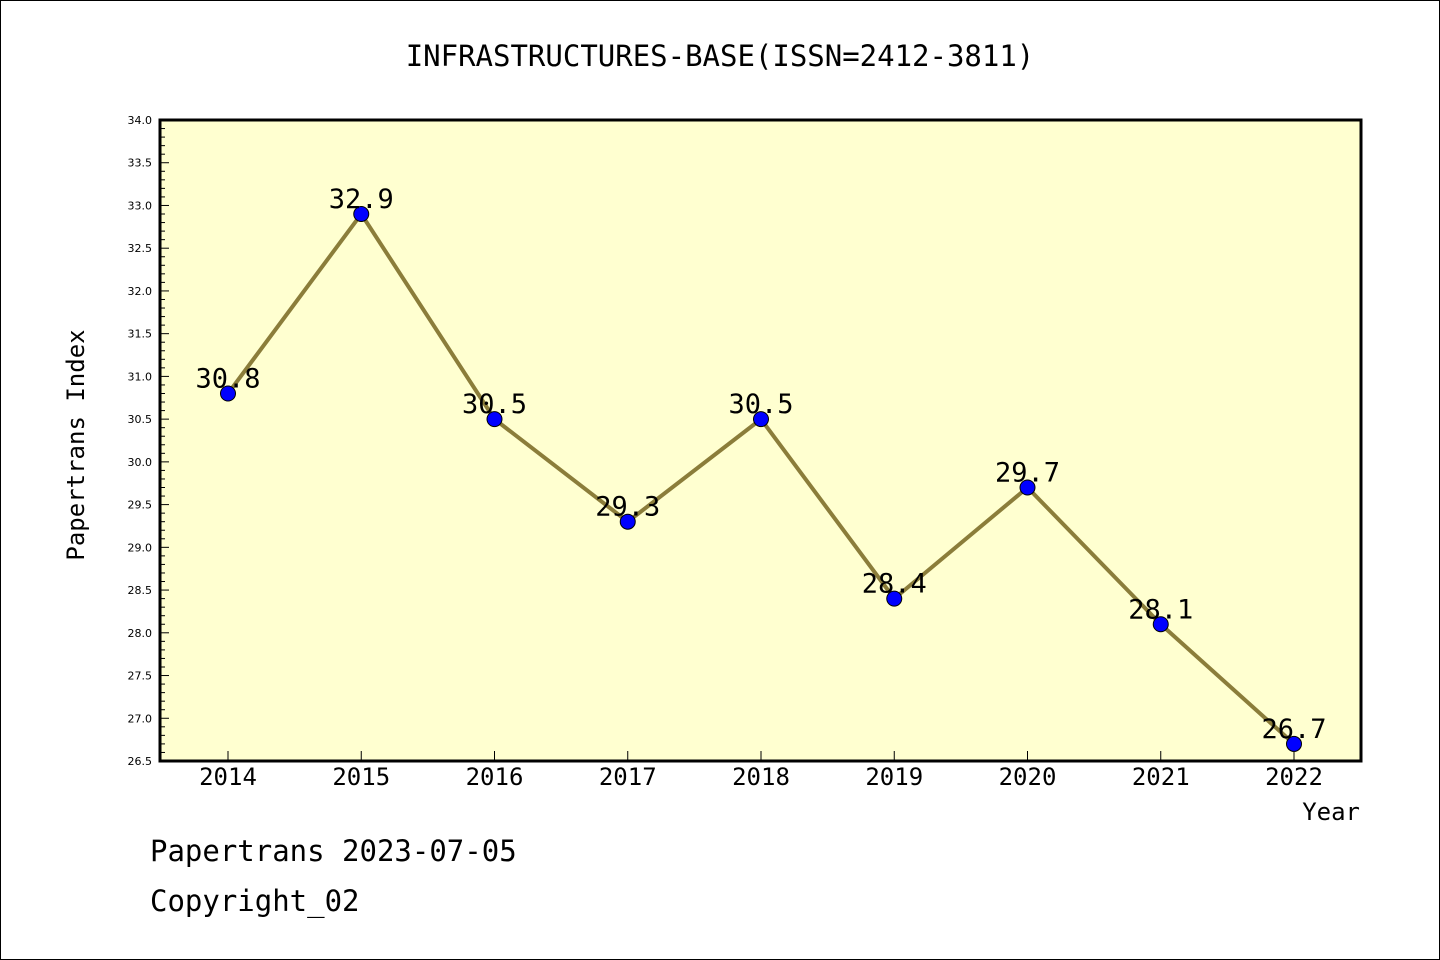  What do you see at coordinates (1160, 624) in the screenshot?
I see `data-point-2021` at bounding box center [1160, 624].